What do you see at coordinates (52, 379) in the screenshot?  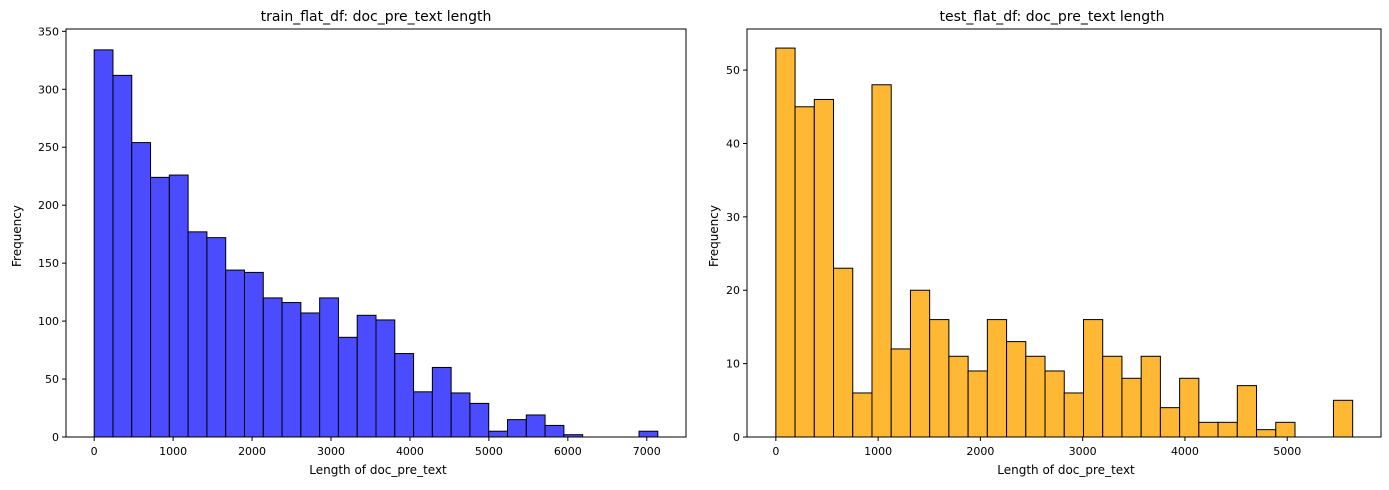 I see `left-y-tick-label: 50` at bounding box center [52, 379].